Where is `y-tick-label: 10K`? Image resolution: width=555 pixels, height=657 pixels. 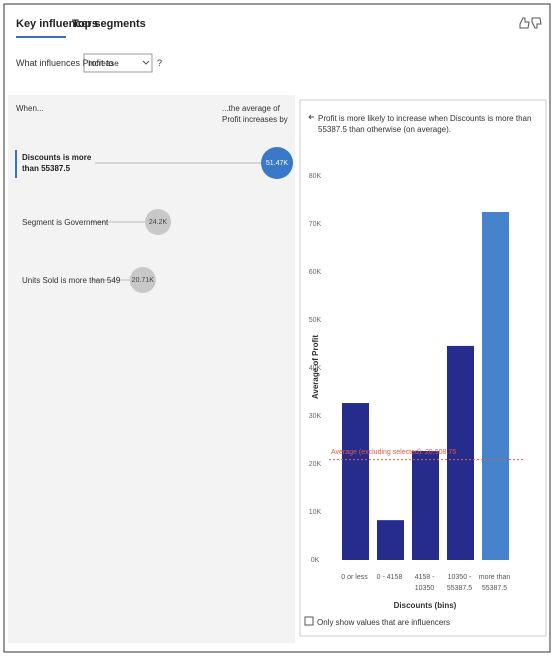 y-tick-label: 10K is located at coordinates (315, 512).